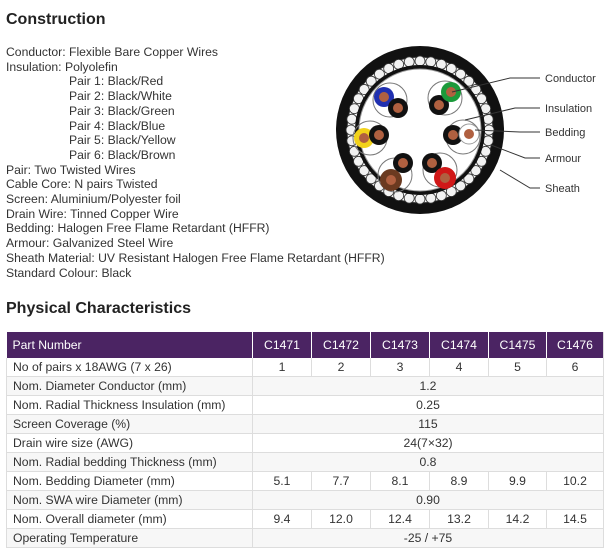 The image size is (614, 555). What do you see at coordinates (92, 213) in the screenshot?
I see `spec-line: Drain Wire: Tinned Copper Wire` at bounding box center [92, 213].